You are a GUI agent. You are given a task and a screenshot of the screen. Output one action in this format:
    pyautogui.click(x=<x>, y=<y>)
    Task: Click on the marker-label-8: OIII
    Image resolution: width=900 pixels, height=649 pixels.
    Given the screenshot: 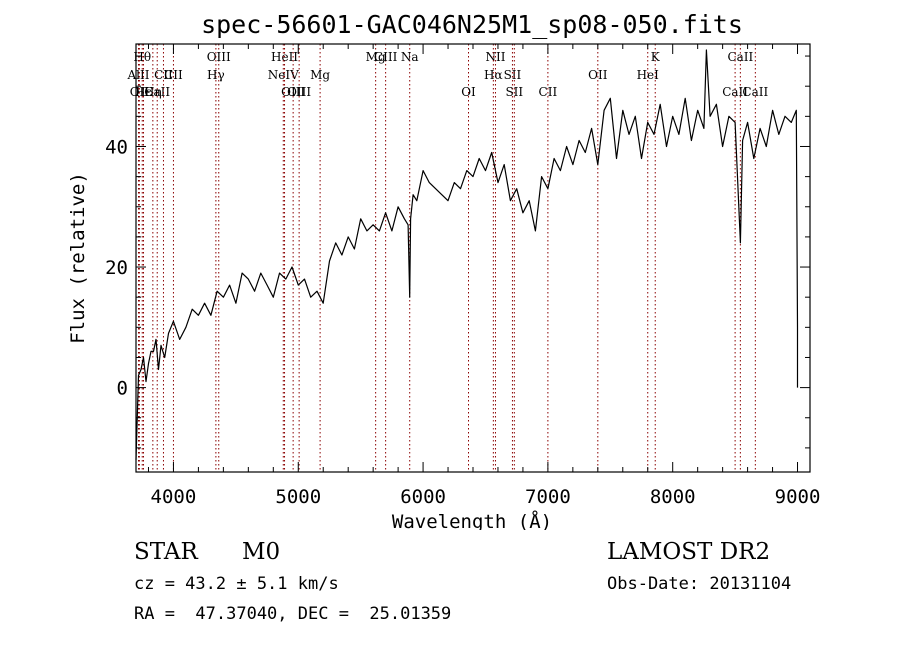 What is the action you would take?
    pyautogui.click(x=219, y=57)
    